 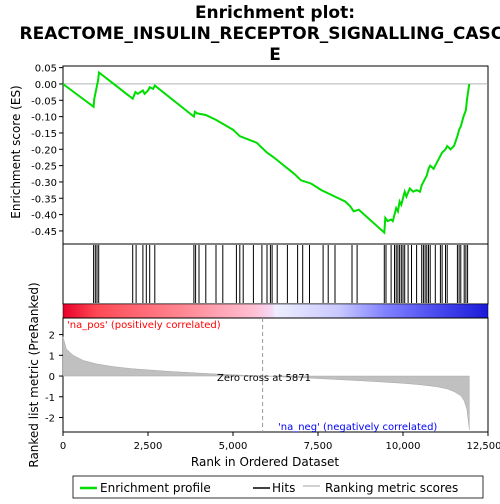 What do you see at coordinates (283, 488) in the screenshot?
I see `legend-label-hits: Hits` at bounding box center [283, 488].